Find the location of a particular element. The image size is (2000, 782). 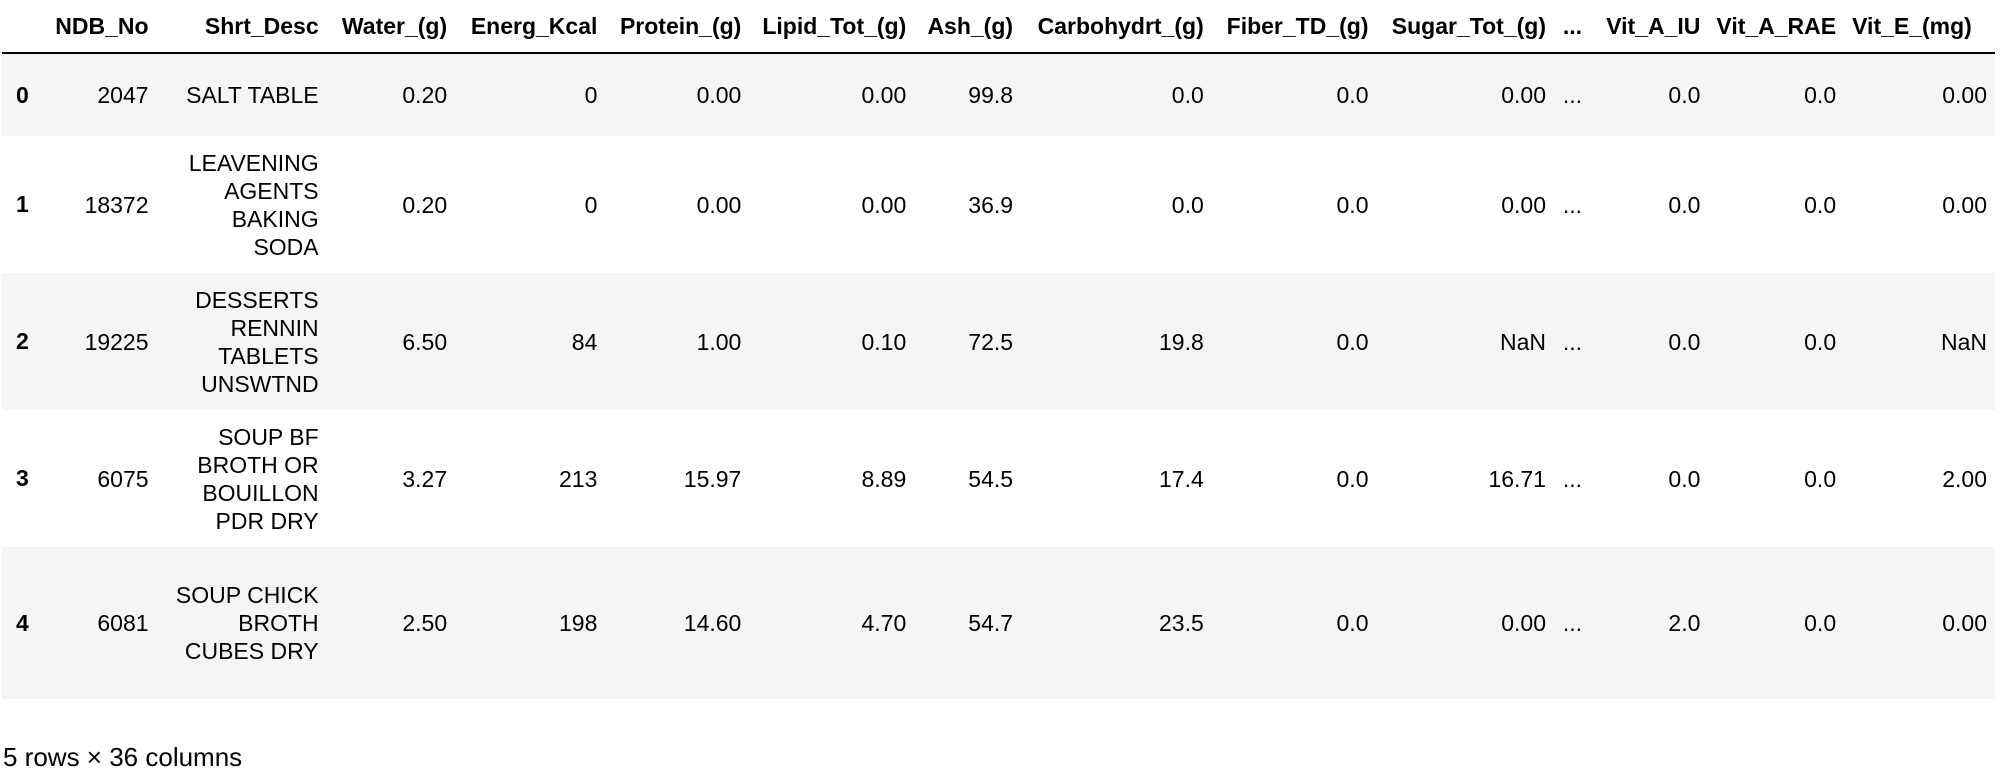

cell-water: 6.50 is located at coordinates (425, 341).